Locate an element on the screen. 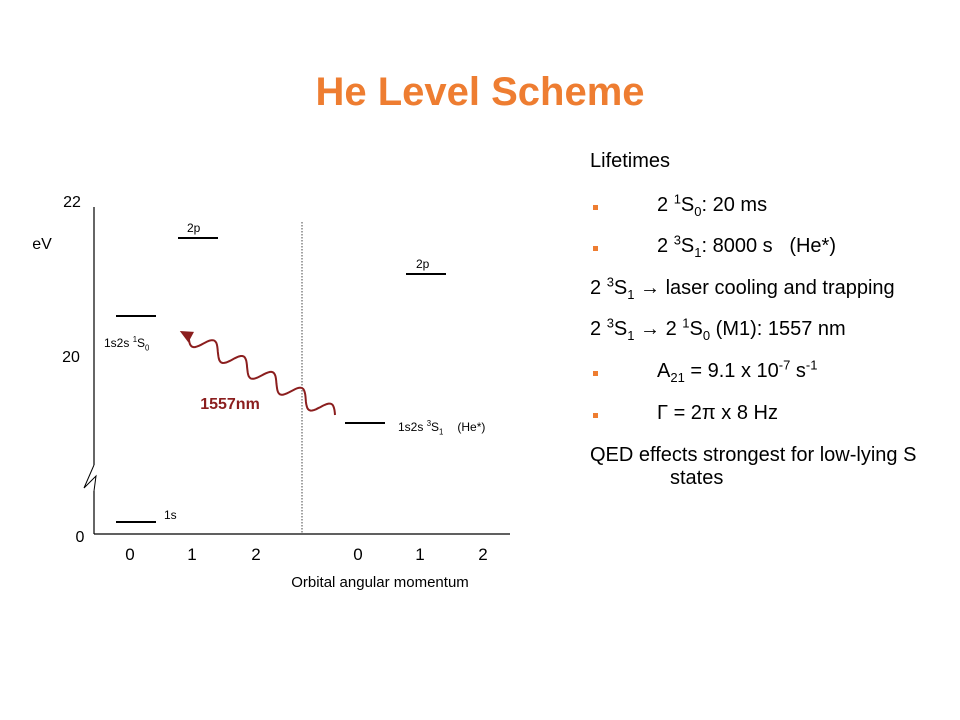 Image resolution: width=960 pixels, height=720 pixels. n3-mid: S is located at coordinates (620, 288).